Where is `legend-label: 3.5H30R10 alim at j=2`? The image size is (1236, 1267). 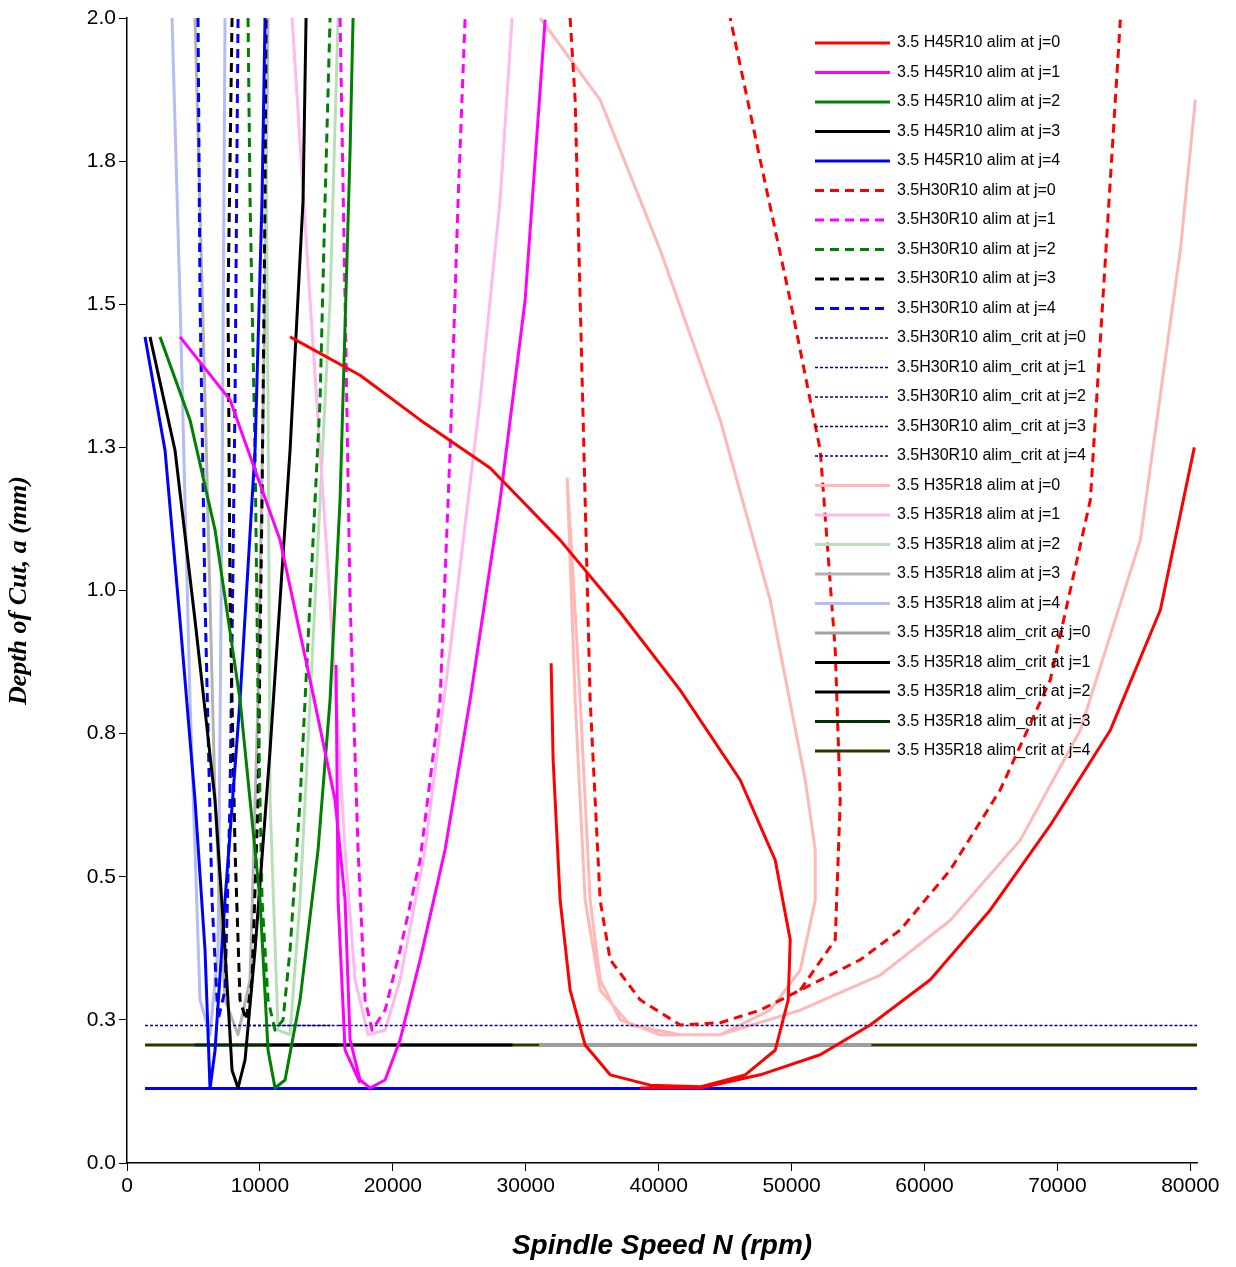
legend-label: 3.5H30R10 alim at j=2 is located at coordinates (976, 248).